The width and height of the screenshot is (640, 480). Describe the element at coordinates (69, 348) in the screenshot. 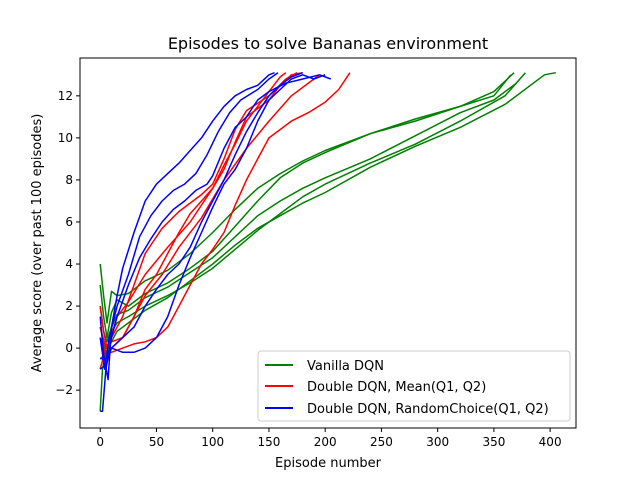

I see `y-tick-label: 0` at that location.